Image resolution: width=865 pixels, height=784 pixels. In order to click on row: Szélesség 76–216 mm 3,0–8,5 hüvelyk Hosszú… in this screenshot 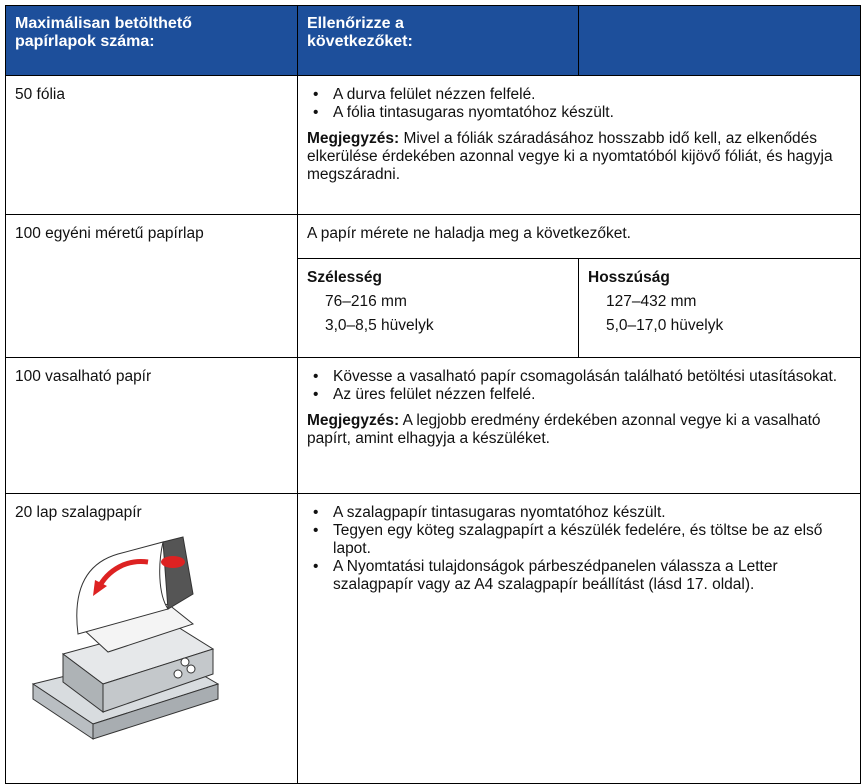, I will do `click(433, 308)`.